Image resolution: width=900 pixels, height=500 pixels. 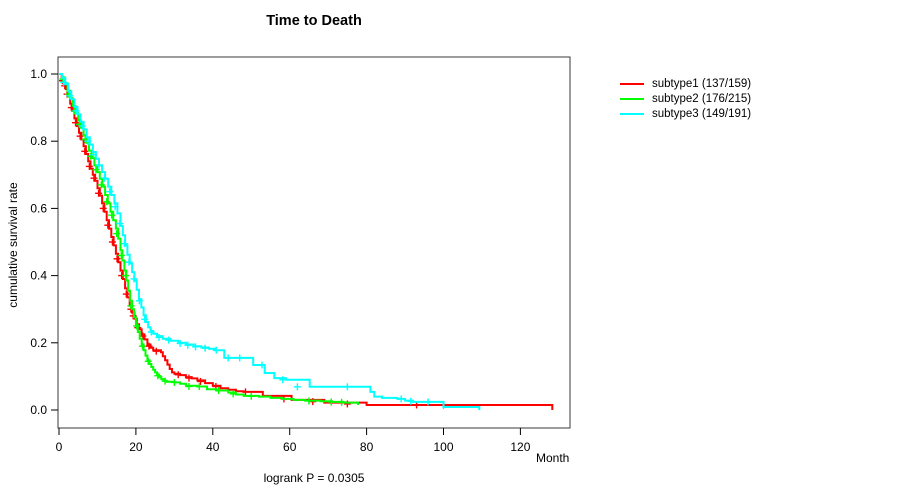 What do you see at coordinates (520, 447) in the screenshot?
I see `x-axis-tick-label: 120` at bounding box center [520, 447].